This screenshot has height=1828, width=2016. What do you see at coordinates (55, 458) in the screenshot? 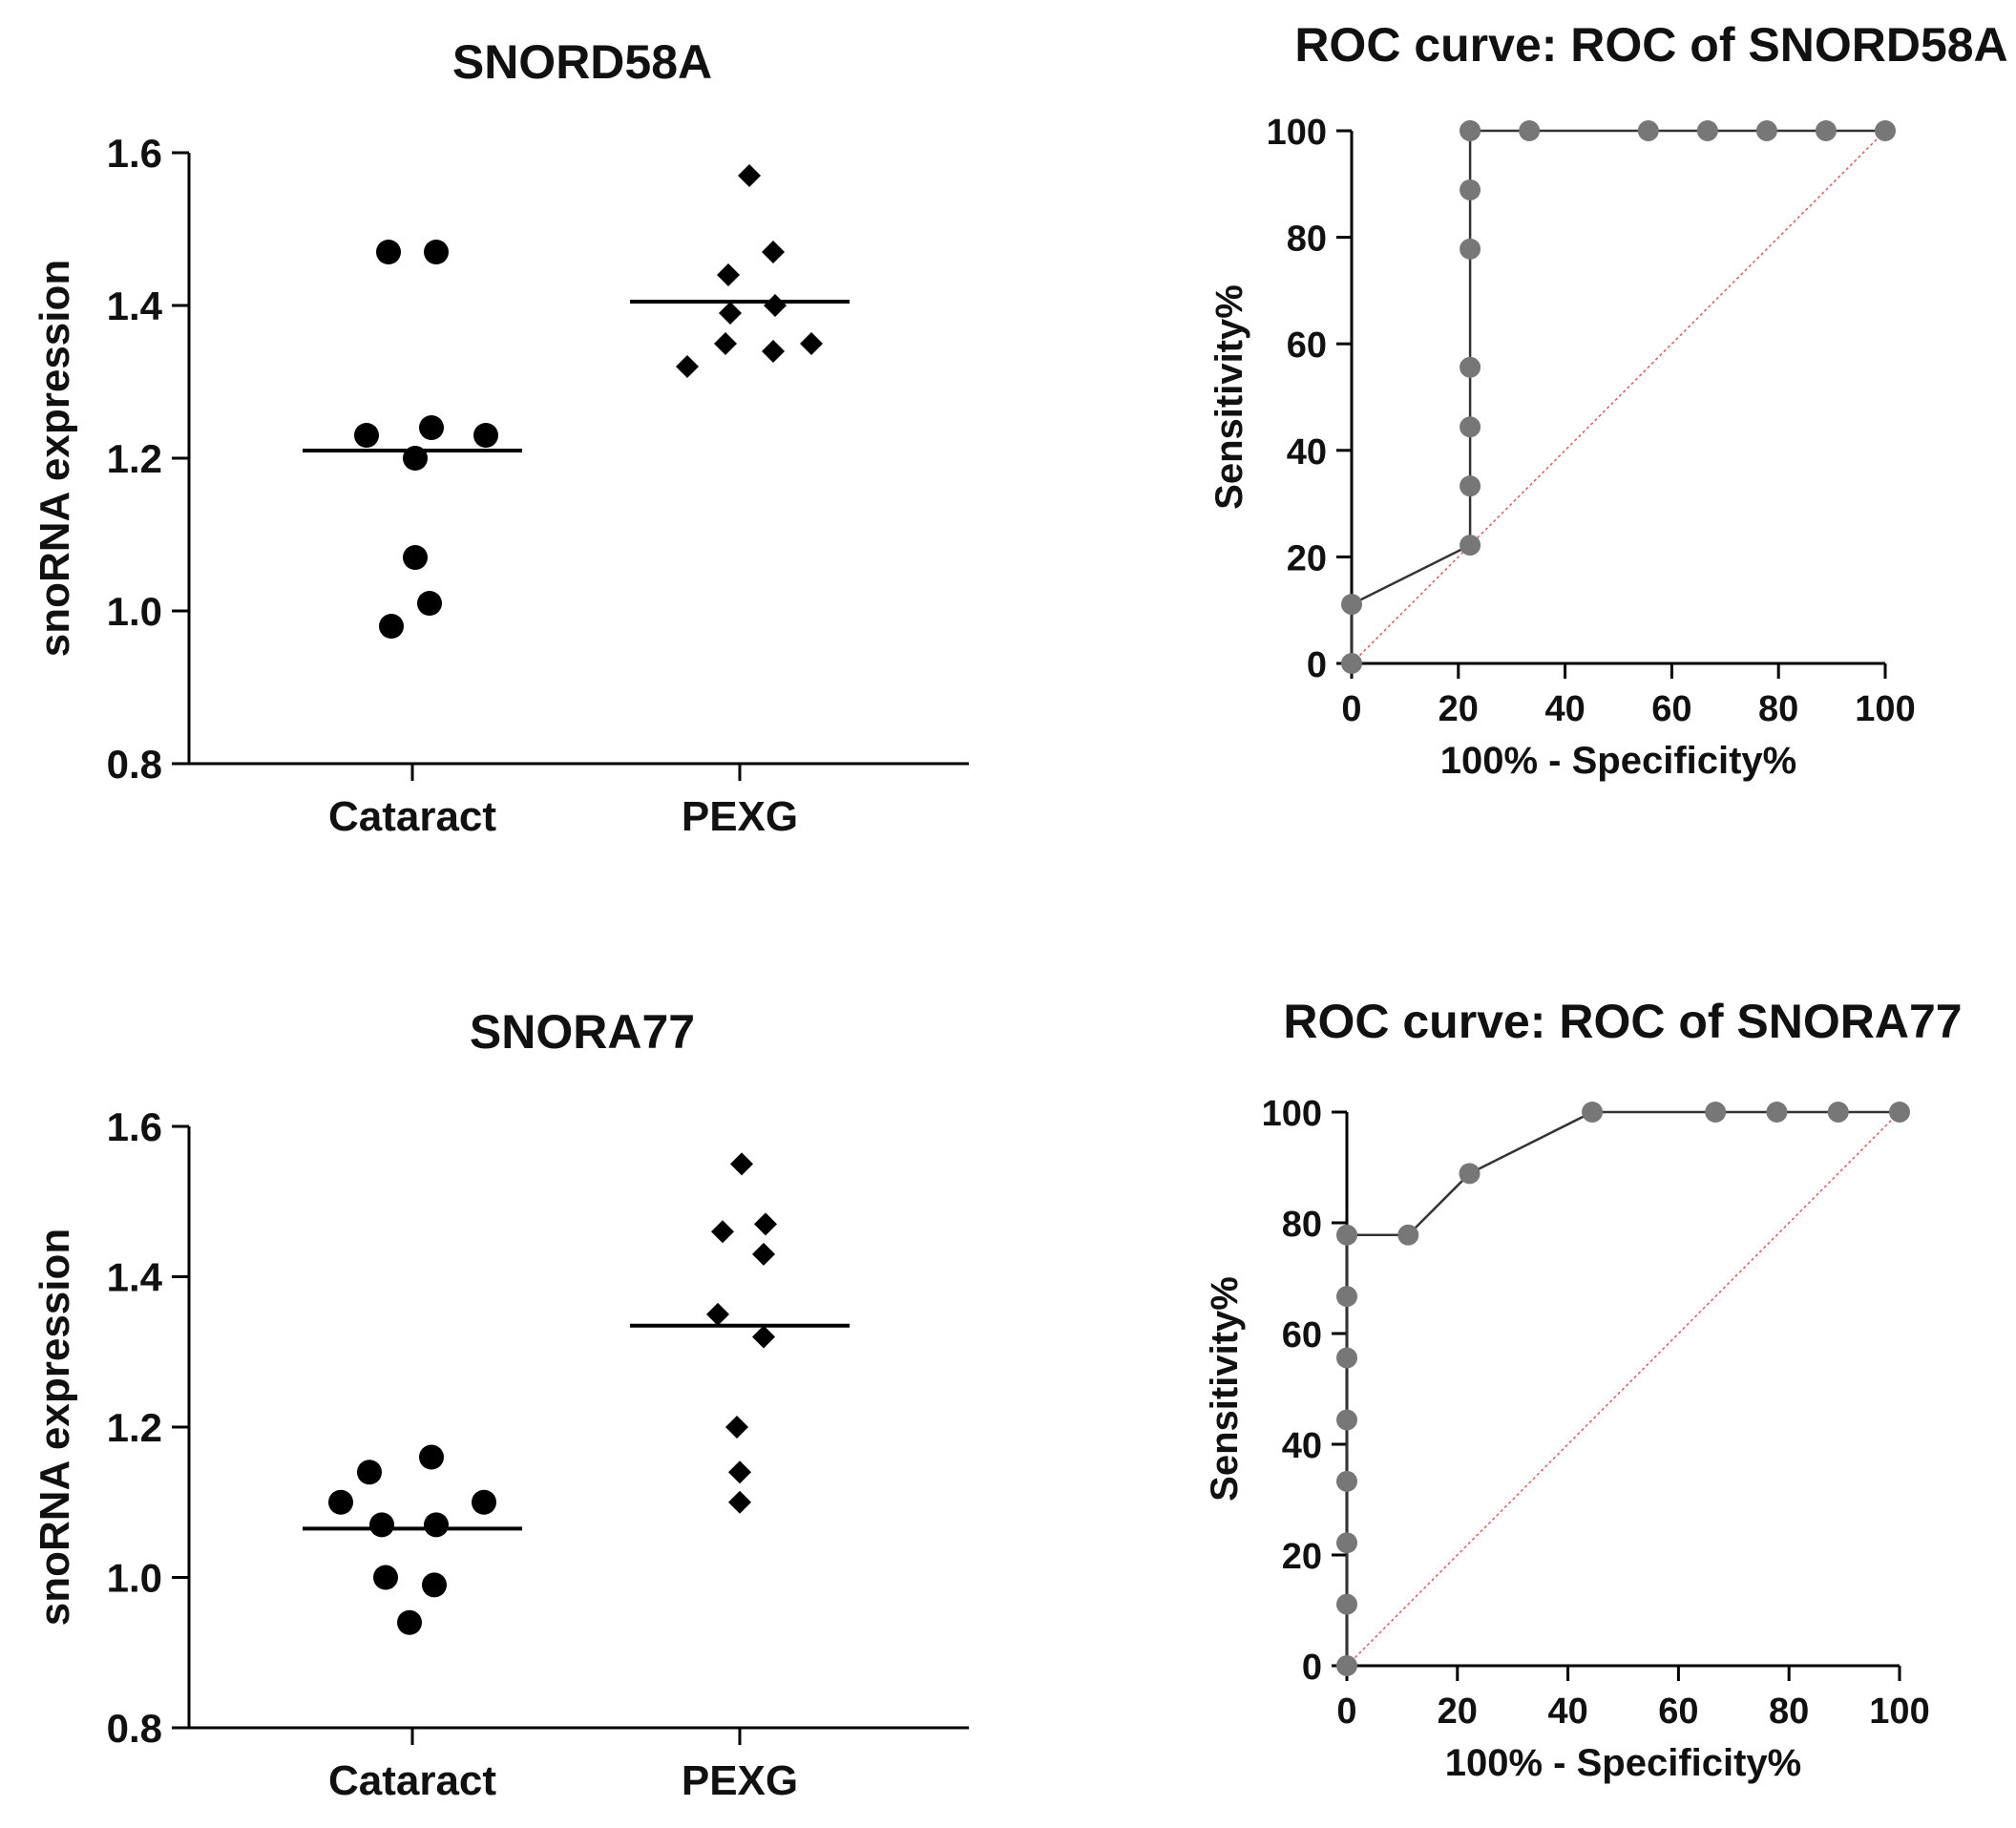
I see `y-axis-label: snoRNA expression` at bounding box center [55, 458].